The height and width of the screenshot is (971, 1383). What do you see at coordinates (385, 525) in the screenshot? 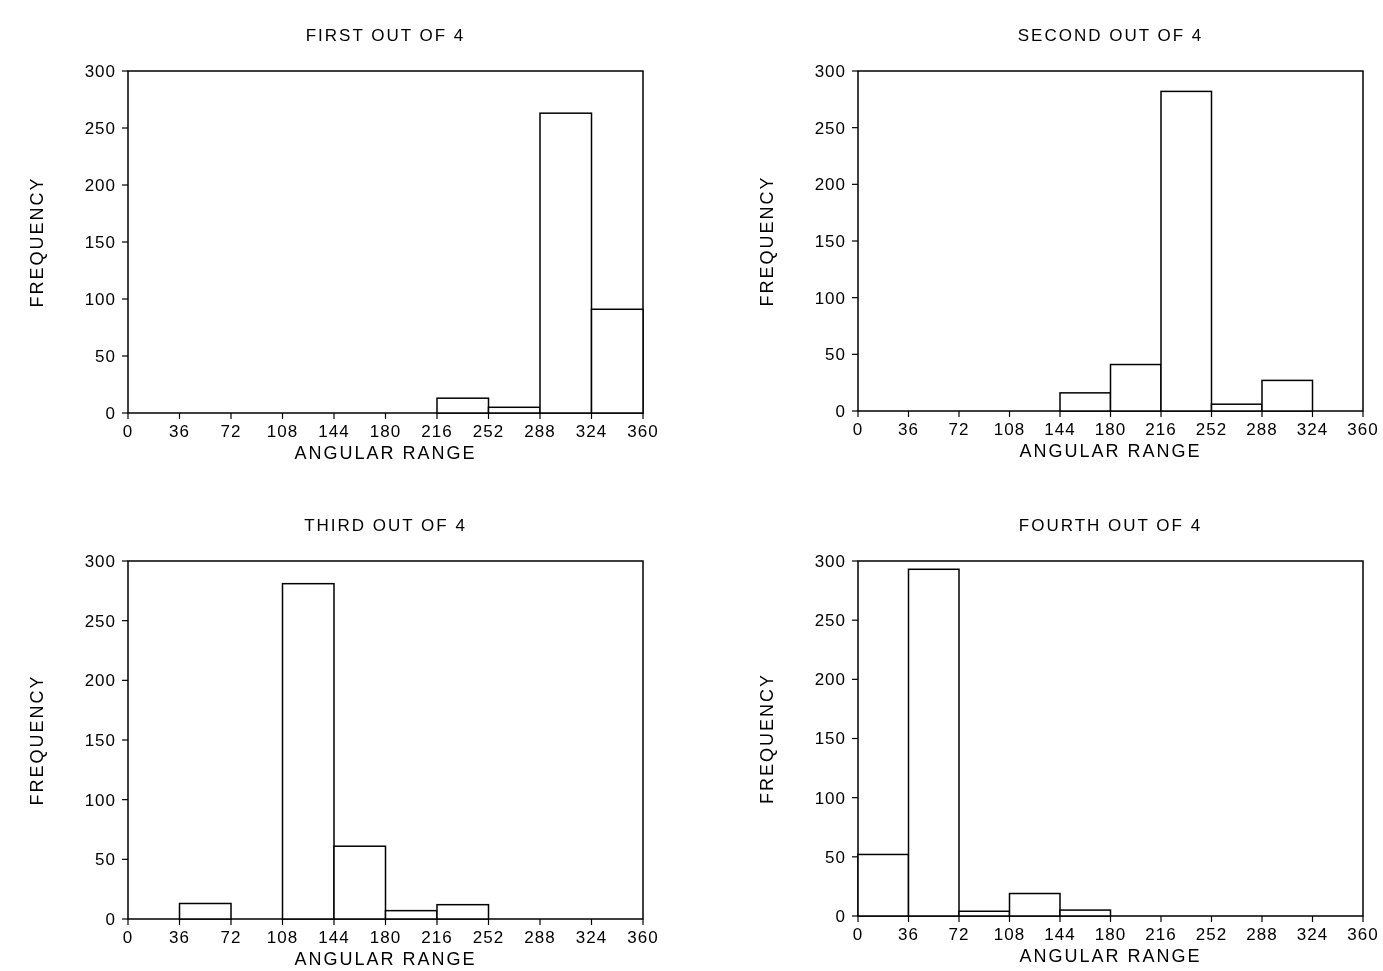
I see `chart-title: THIRD OUT OF 4` at bounding box center [385, 525].